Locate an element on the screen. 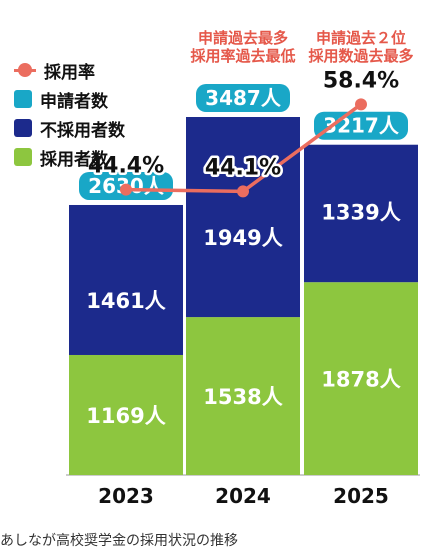  rate-point-2024 is located at coordinates (243, 191).